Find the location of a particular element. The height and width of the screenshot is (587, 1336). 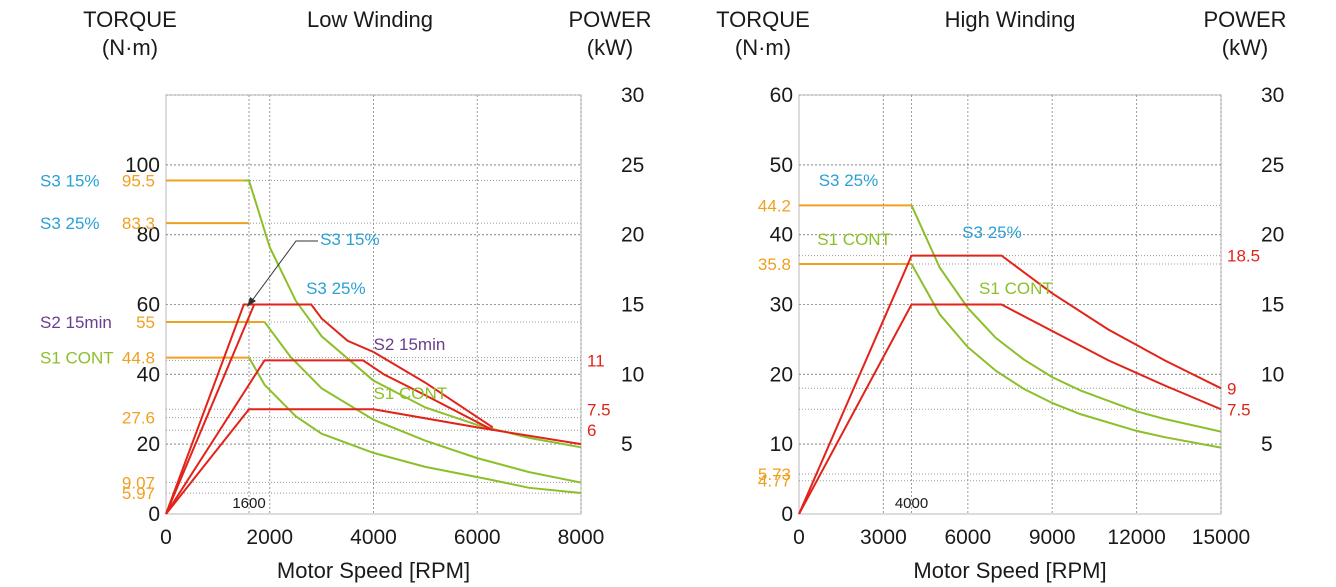

high-torque-curve-s1-cont is located at coordinates (1066, 356).